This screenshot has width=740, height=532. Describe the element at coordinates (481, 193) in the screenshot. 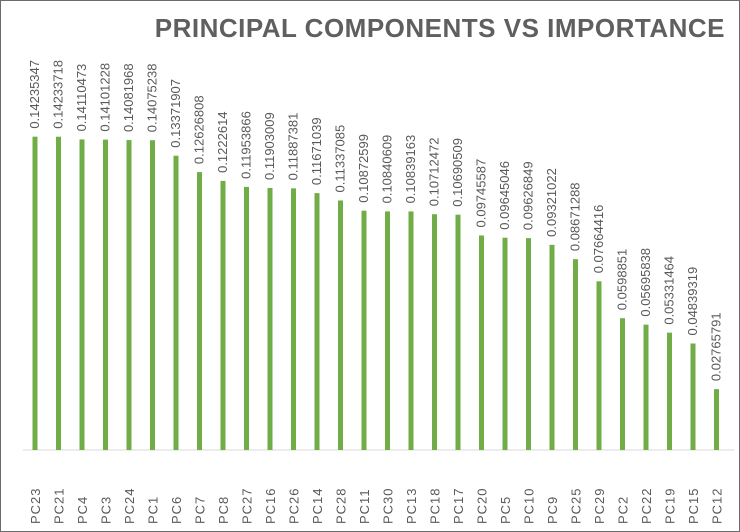

I see `value-label: 0.09745587` at that location.